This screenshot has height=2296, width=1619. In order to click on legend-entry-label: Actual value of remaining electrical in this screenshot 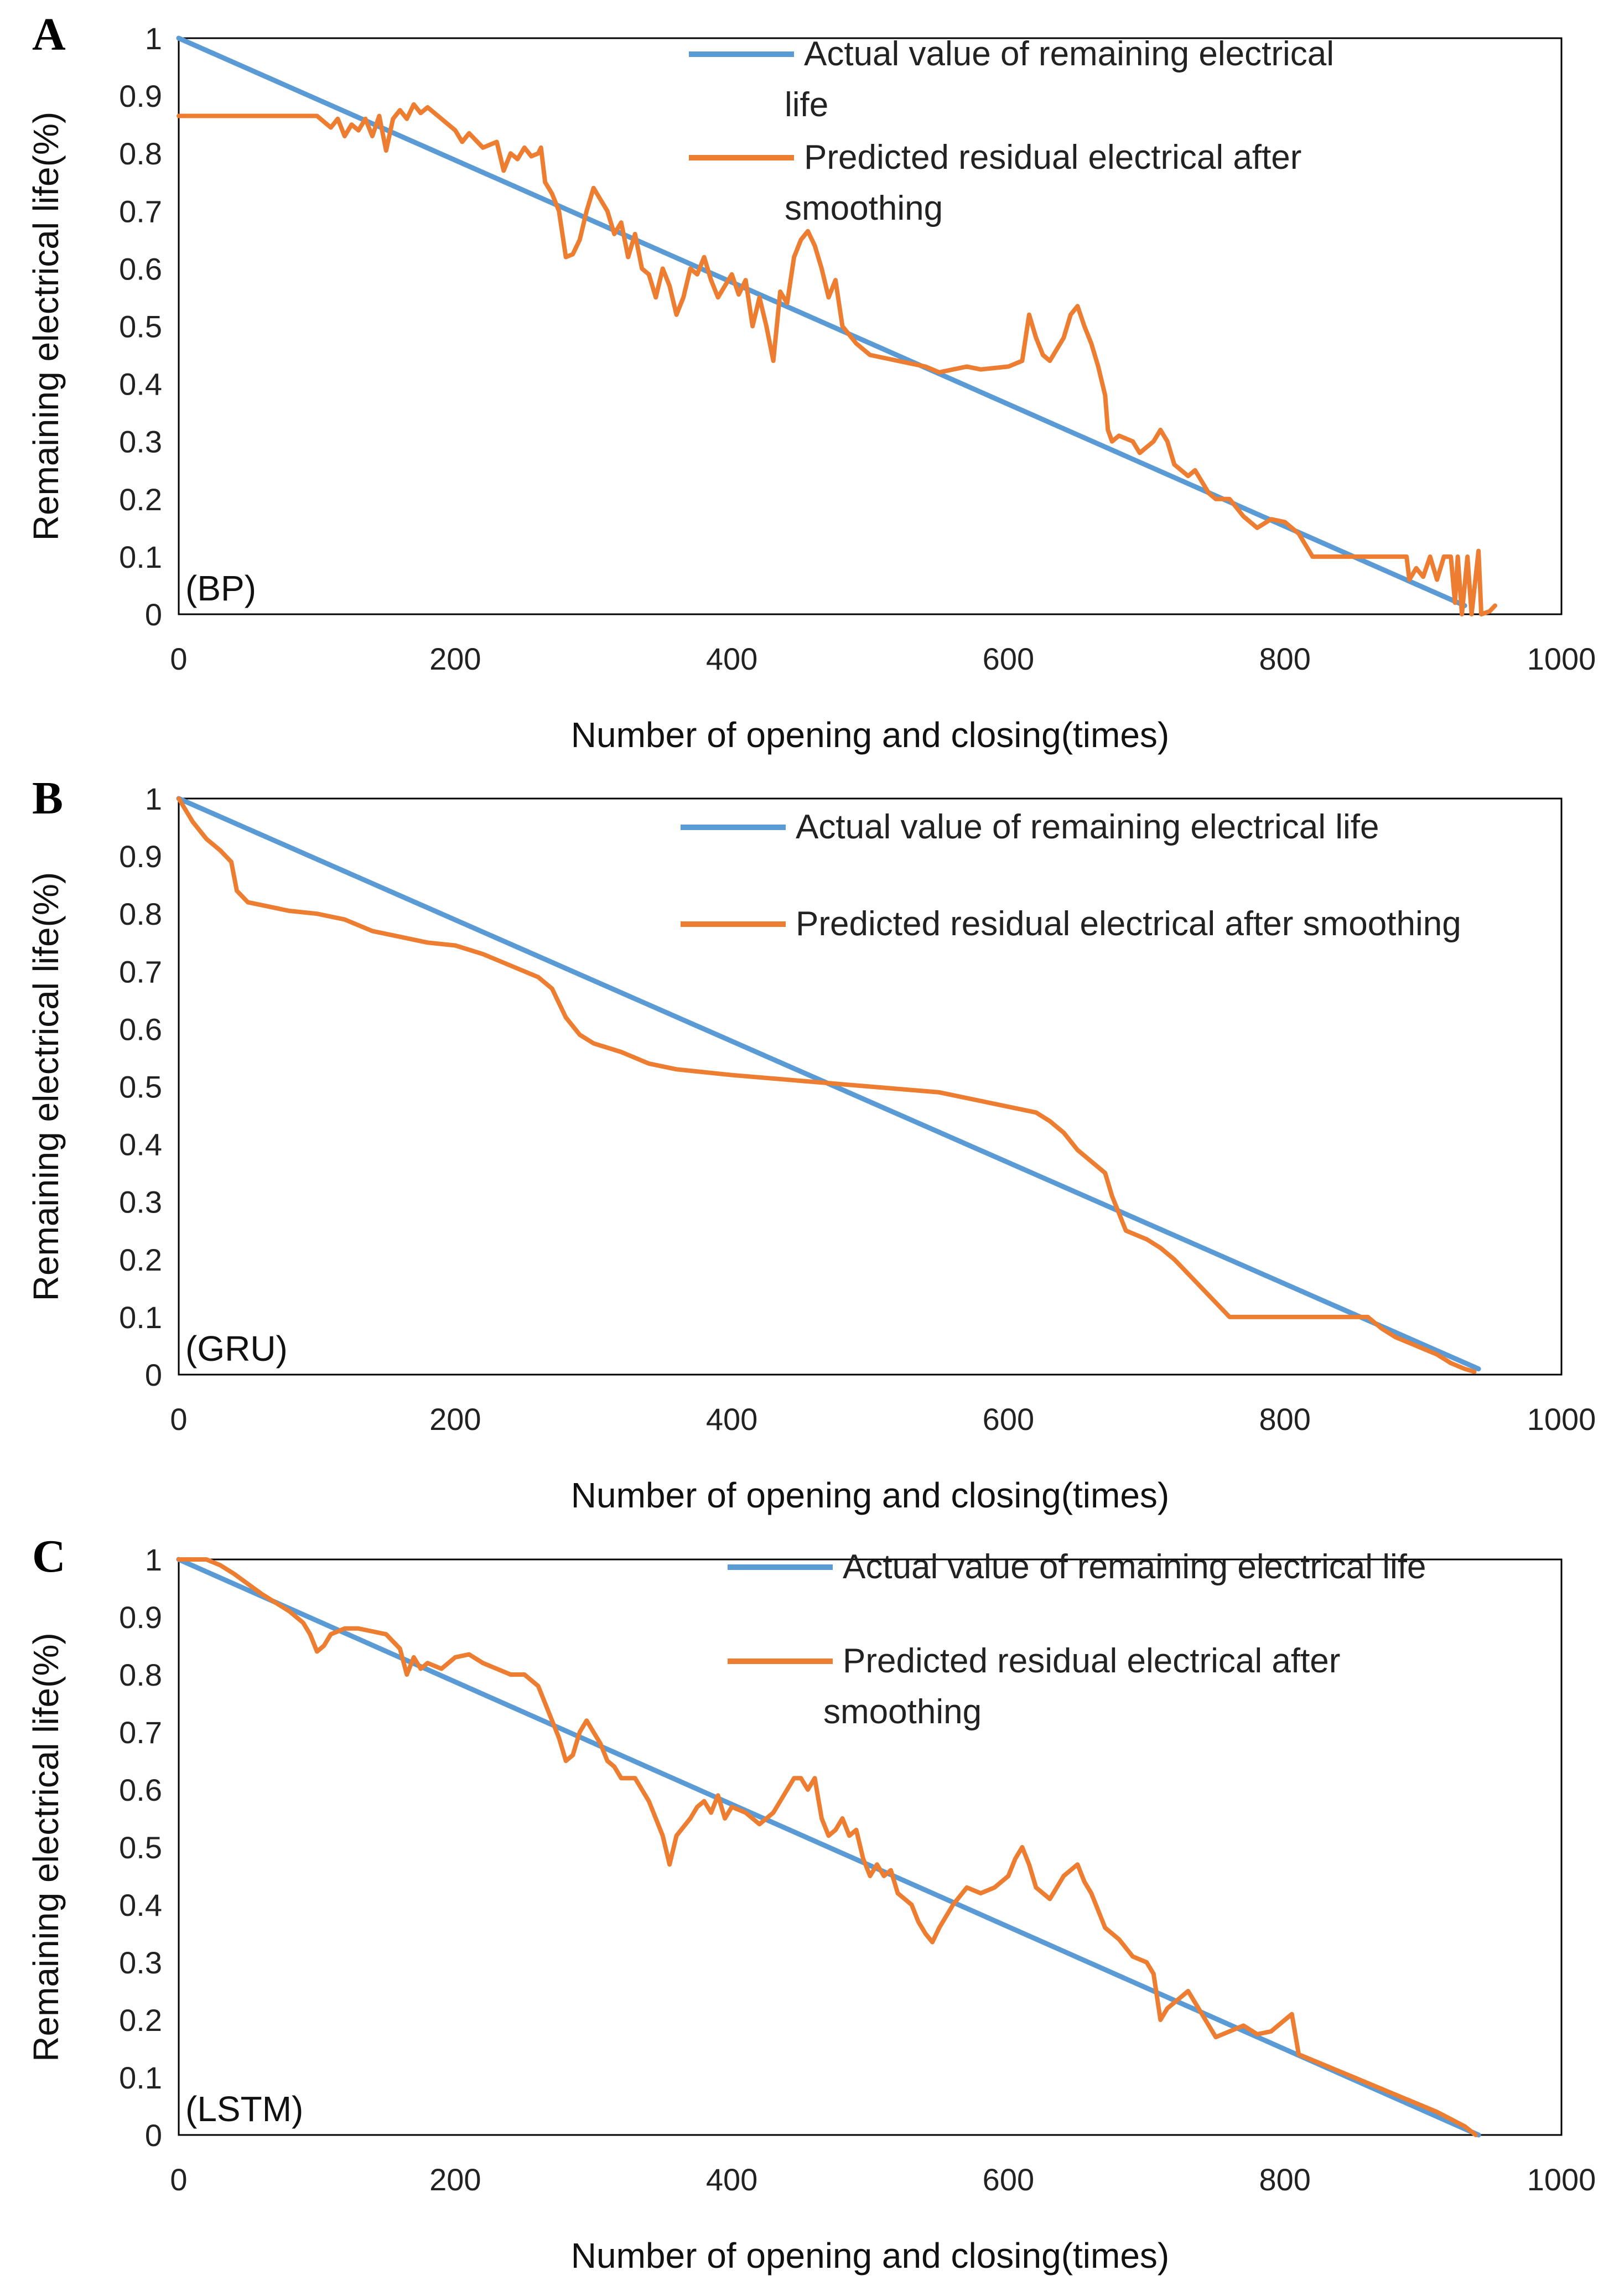, I will do `click(1069, 54)`.